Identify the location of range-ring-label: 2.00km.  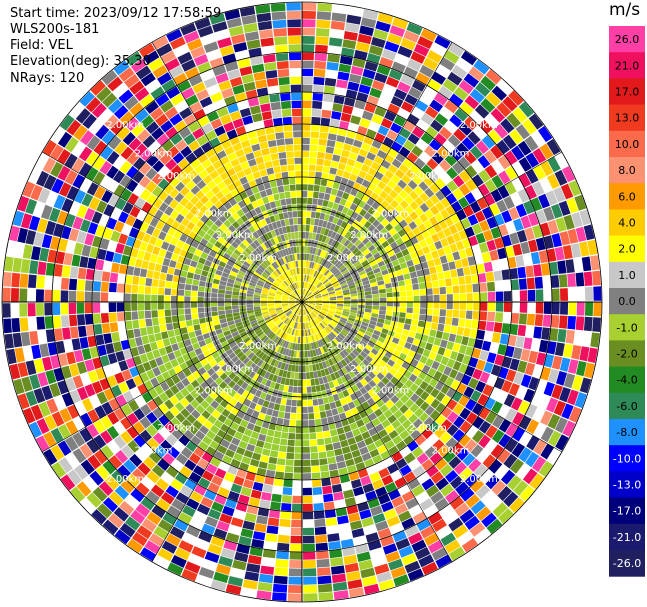
(428, 176).